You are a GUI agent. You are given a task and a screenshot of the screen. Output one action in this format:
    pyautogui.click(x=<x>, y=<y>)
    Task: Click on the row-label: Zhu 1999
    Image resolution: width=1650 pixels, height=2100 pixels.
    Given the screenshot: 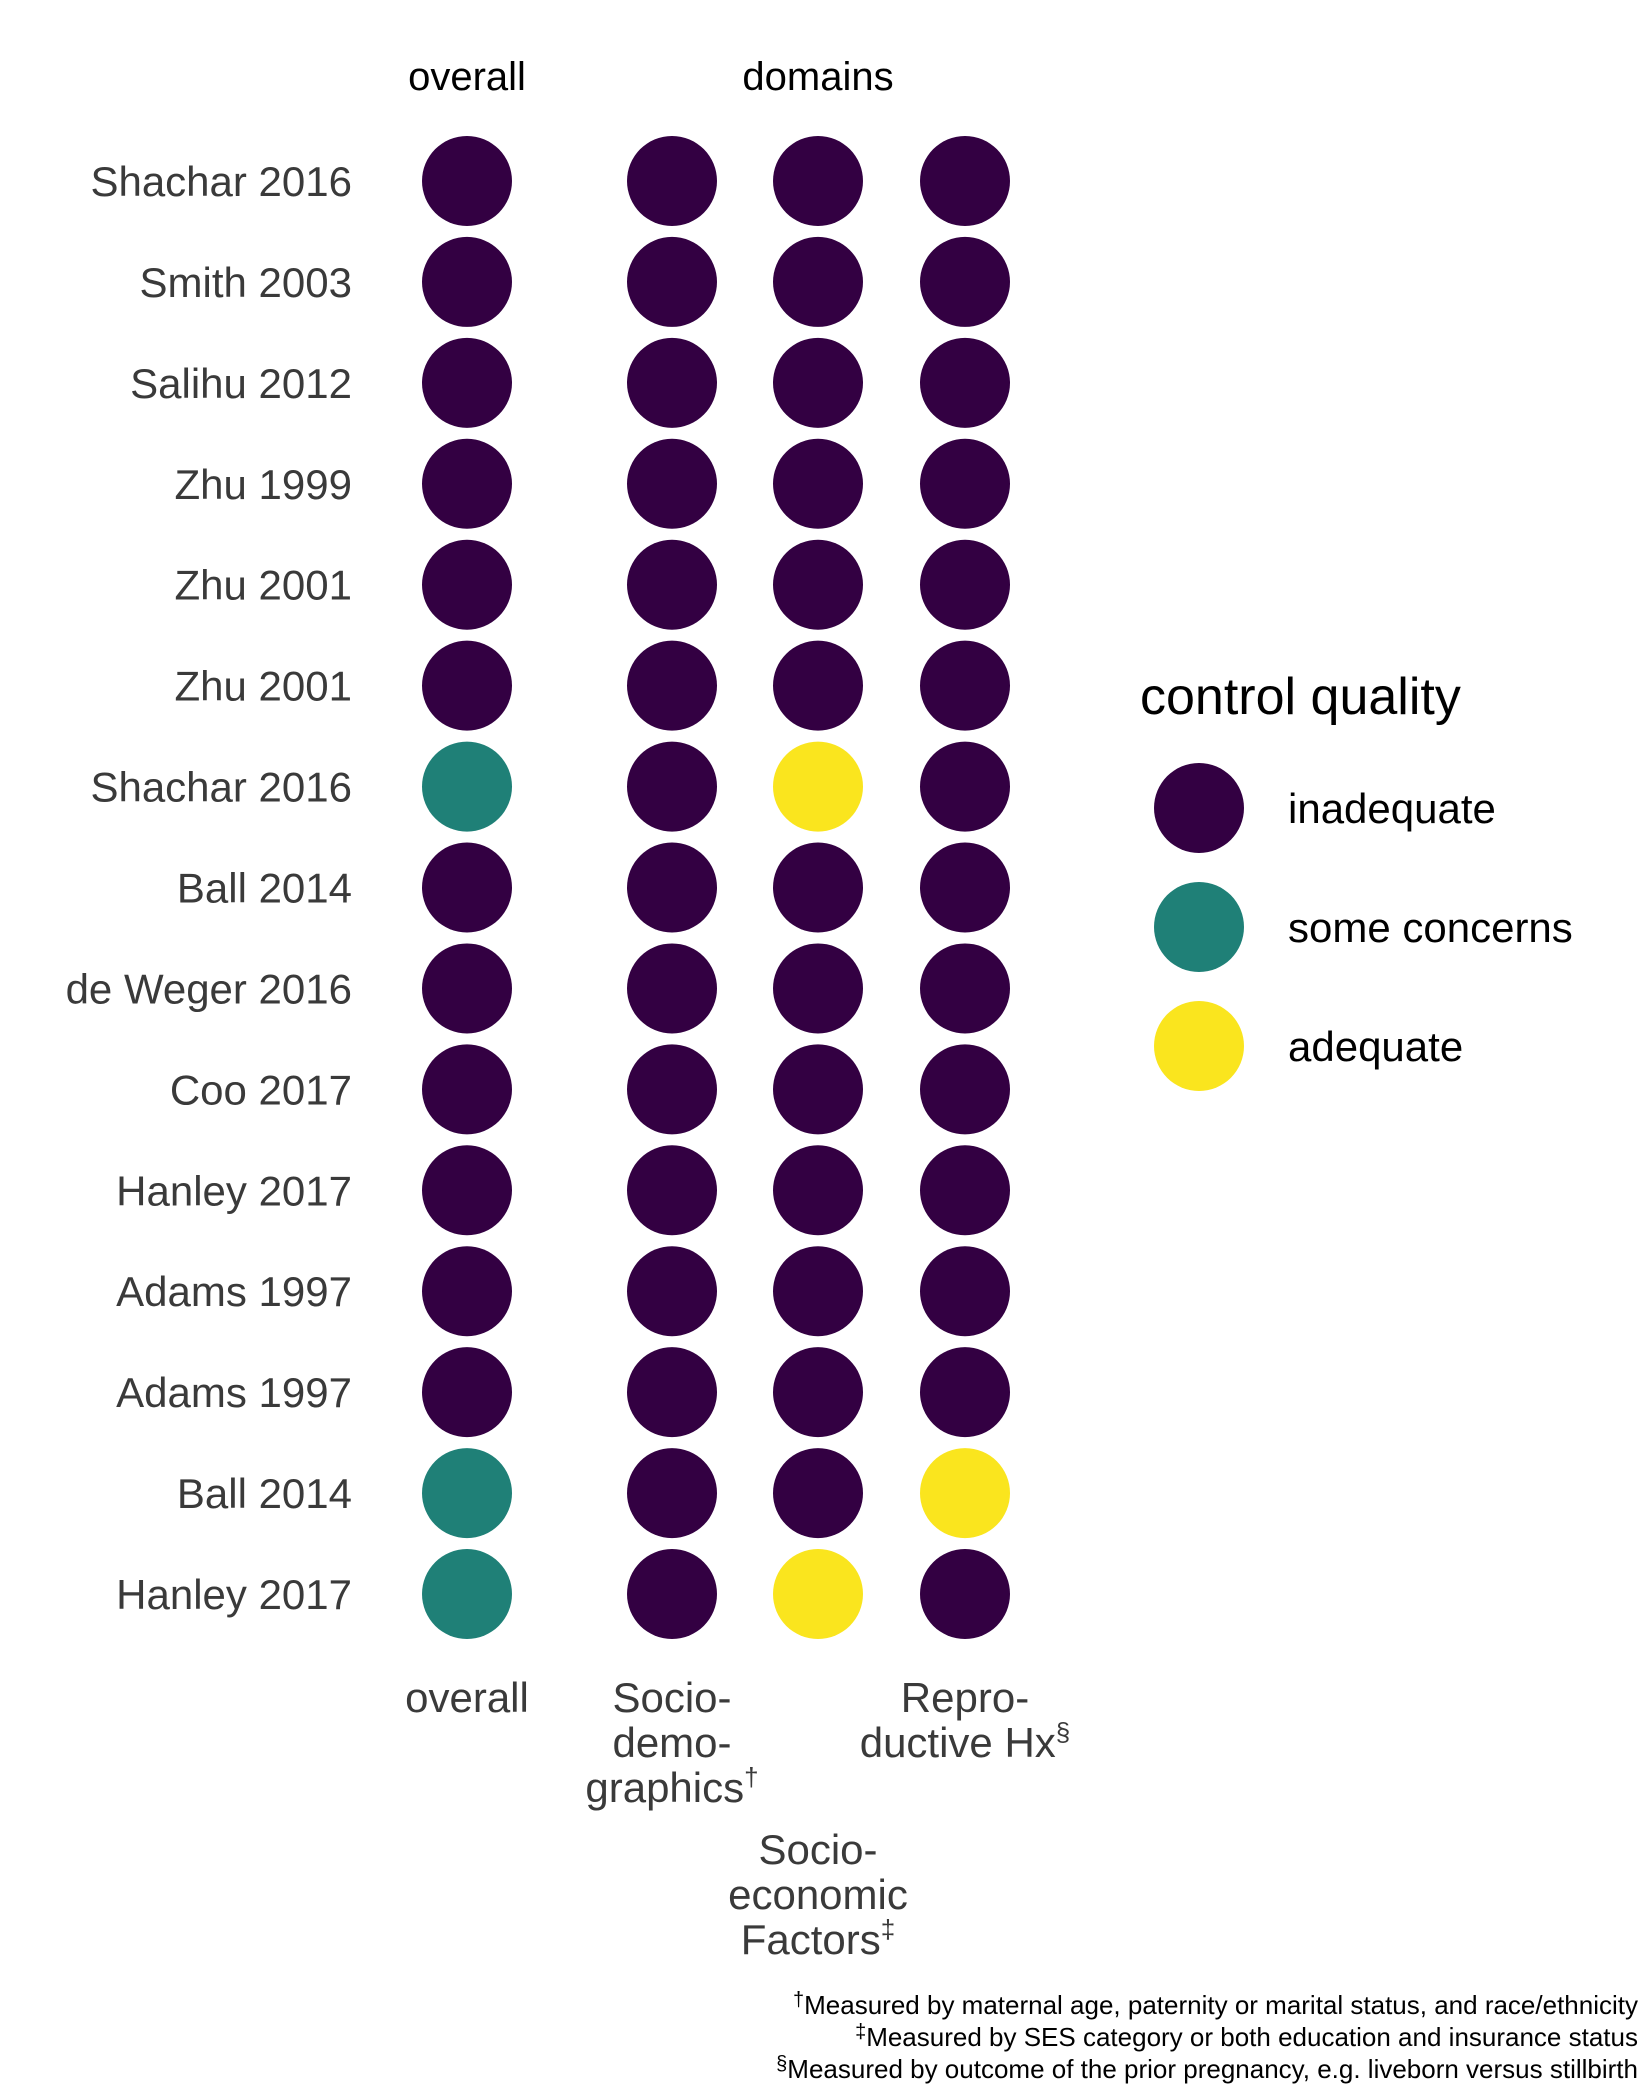 What is the action you would take?
    pyautogui.click(x=263, y=484)
    